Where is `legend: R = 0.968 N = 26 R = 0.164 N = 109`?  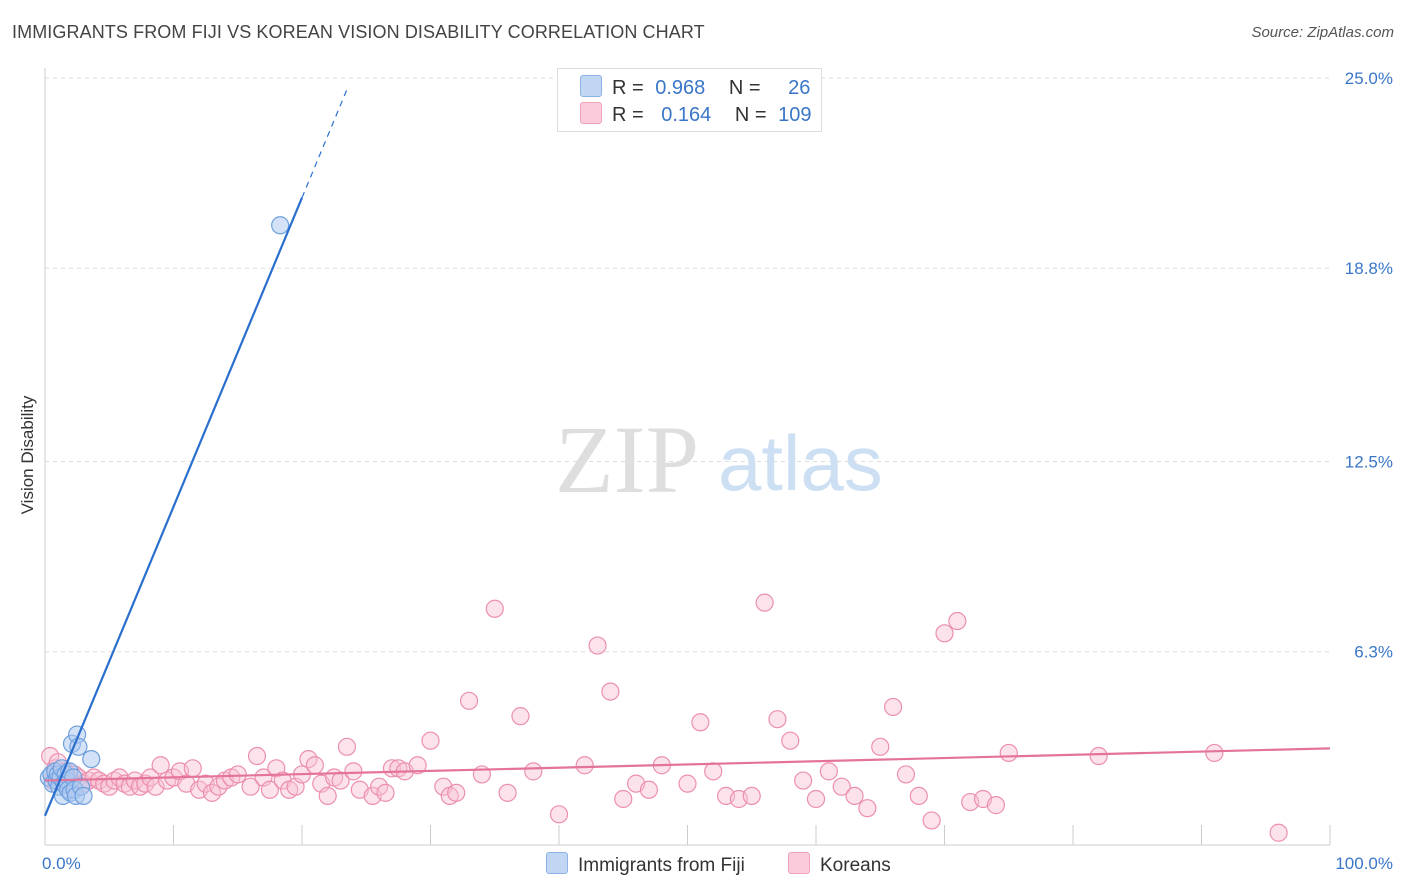 legend: R = 0.968 N = 26 R = 0.164 N = 109 is located at coordinates (689, 100).